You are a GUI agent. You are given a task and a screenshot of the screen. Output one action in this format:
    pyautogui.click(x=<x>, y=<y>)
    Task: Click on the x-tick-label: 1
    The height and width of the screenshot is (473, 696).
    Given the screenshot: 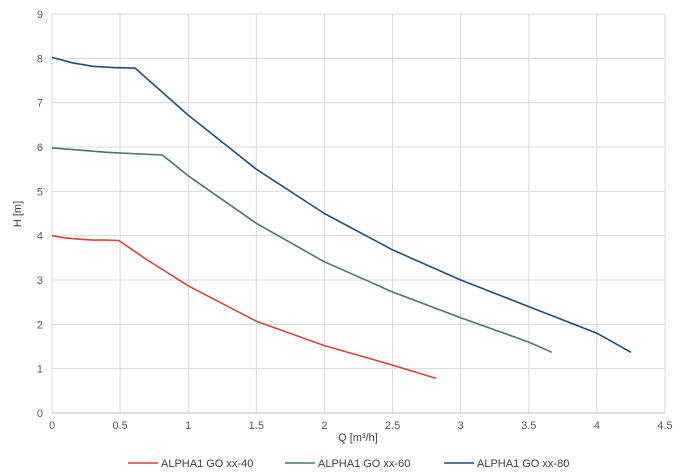 What is the action you would take?
    pyautogui.click(x=188, y=426)
    